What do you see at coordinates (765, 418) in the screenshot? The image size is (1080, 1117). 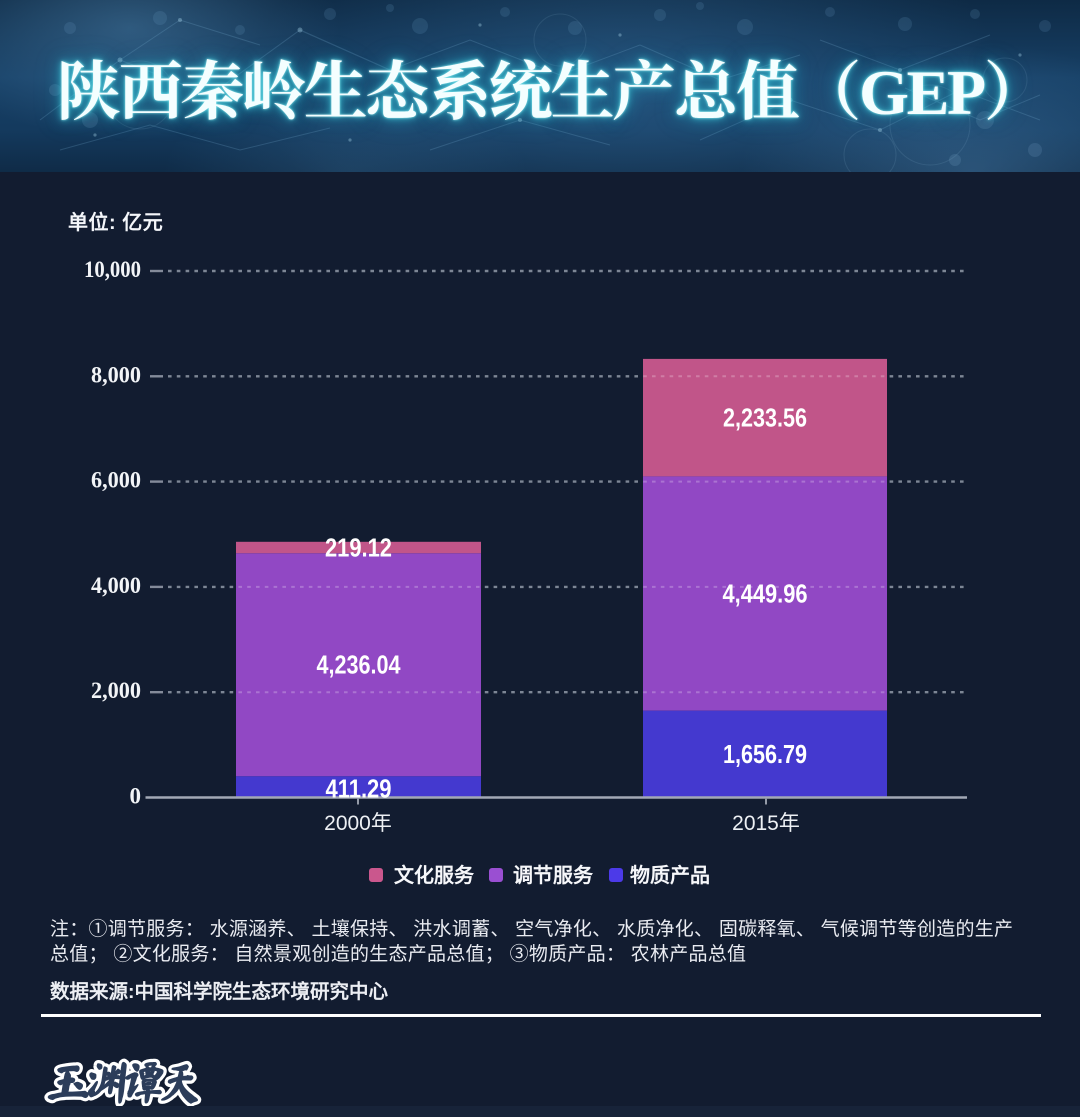 I see `svg-text: 2,233.56` at bounding box center [765, 418].